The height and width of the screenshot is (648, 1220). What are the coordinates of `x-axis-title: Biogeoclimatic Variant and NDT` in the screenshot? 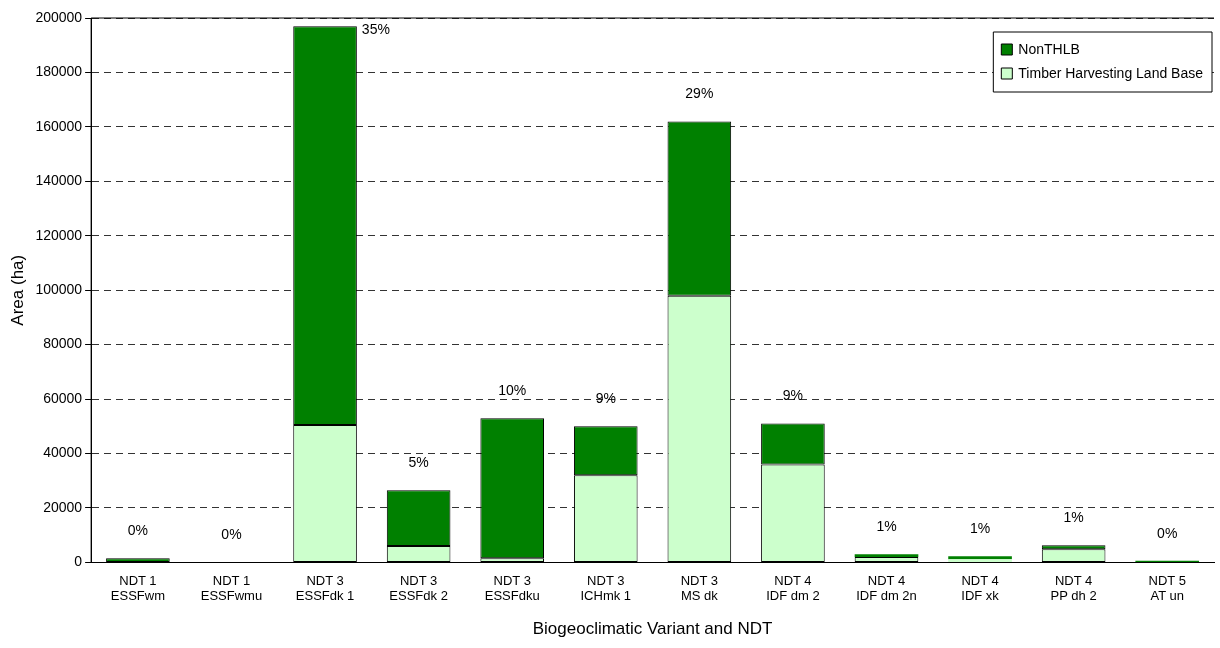 It's located at (652, 629).